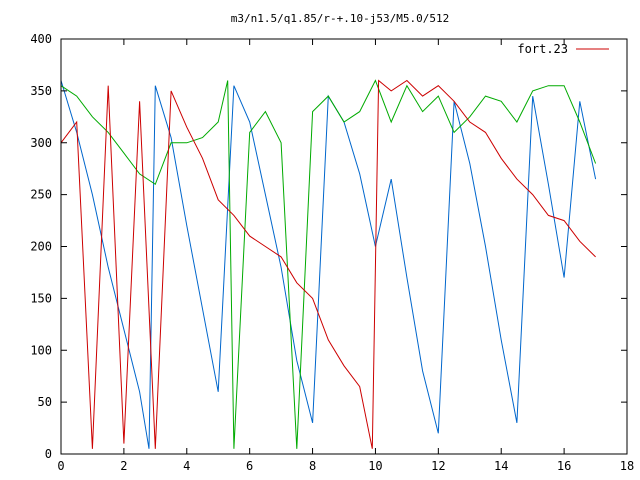  I want to click on x-tick-label: 16, so click(564, 466).